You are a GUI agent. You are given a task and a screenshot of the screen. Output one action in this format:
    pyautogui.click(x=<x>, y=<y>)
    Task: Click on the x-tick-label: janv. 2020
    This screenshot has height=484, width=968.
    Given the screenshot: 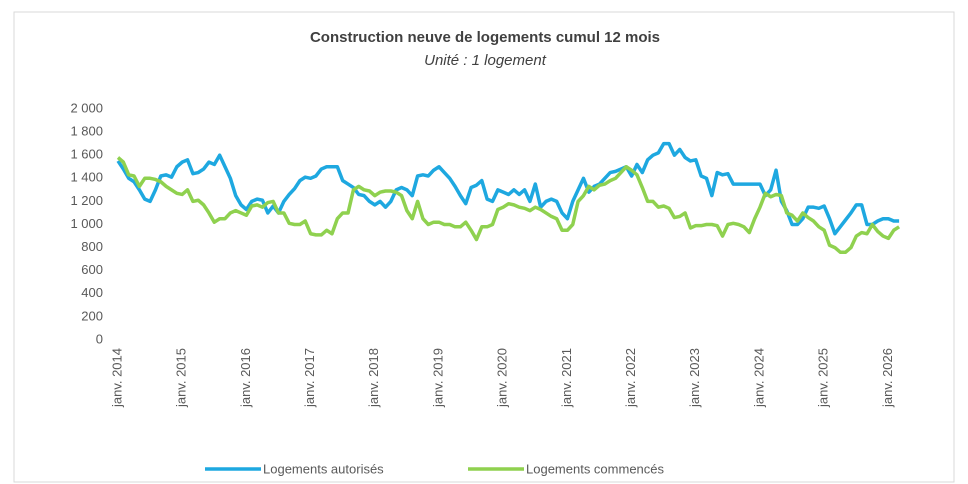 What is the action you would take?
    pyautogui.click(x=502, y=378)
    